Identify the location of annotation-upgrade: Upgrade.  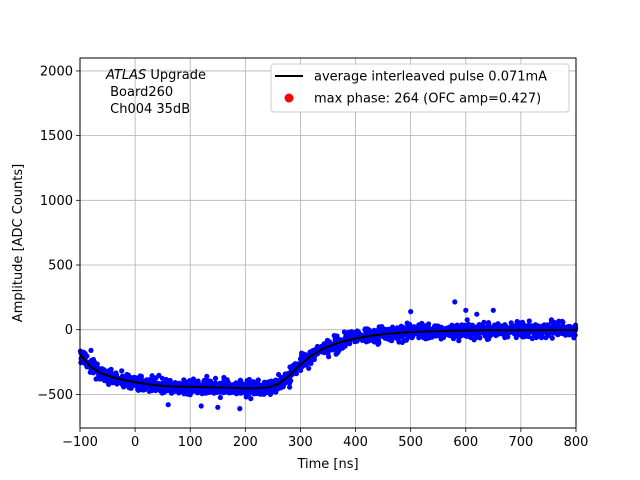
(176, 75).